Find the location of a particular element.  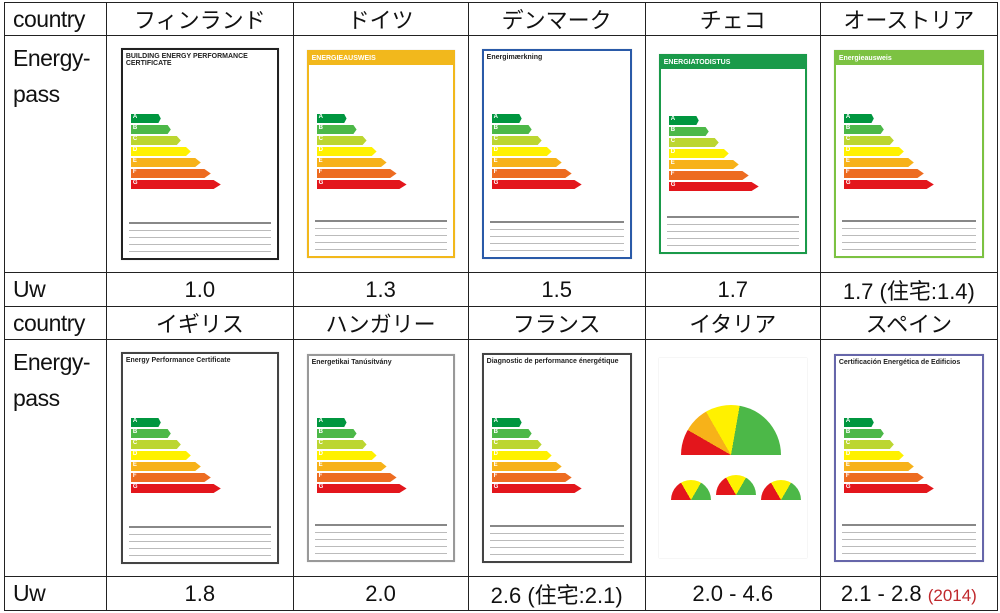

country-row: country フィンランド ドイツ デンマーク チェコ オーストリア is located at coordinates (501, 19).